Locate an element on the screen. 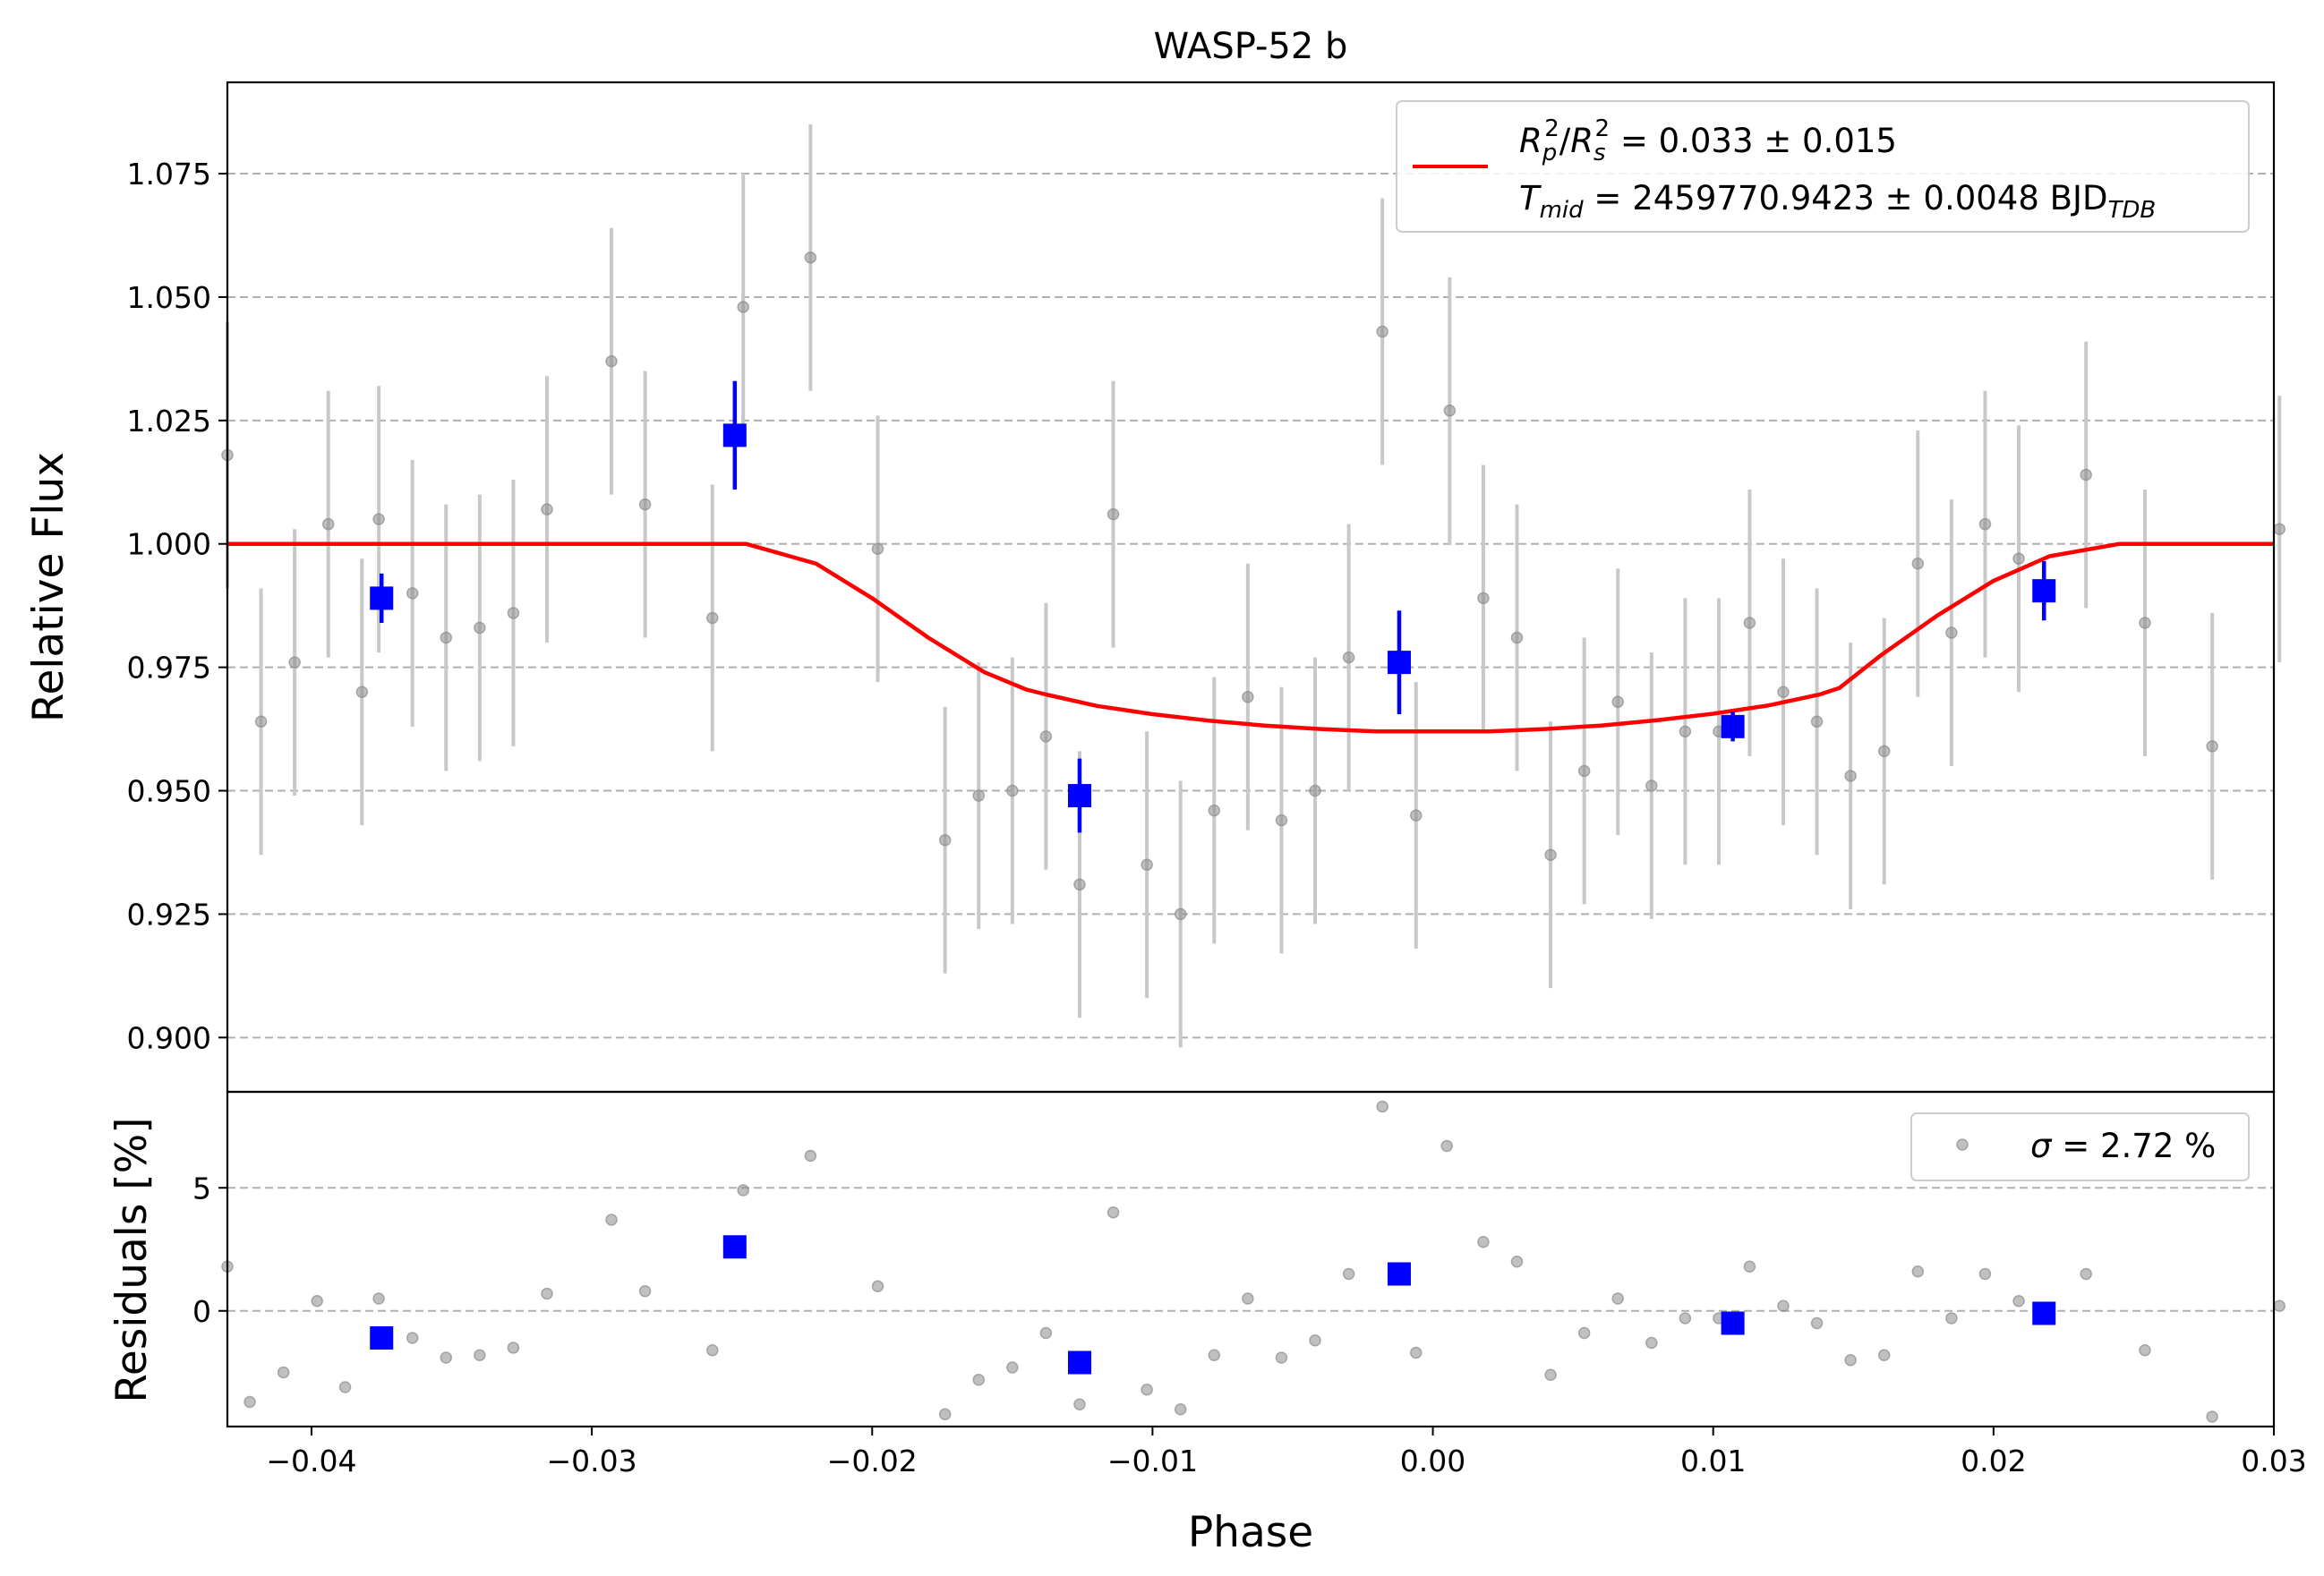 The height and width of the screenshot is (1576, 2324). main-y-axis: 0.900 0.925 0.950 0.975 1.000 1.025 1.050 1.075 is located at coordinates (177, 606).